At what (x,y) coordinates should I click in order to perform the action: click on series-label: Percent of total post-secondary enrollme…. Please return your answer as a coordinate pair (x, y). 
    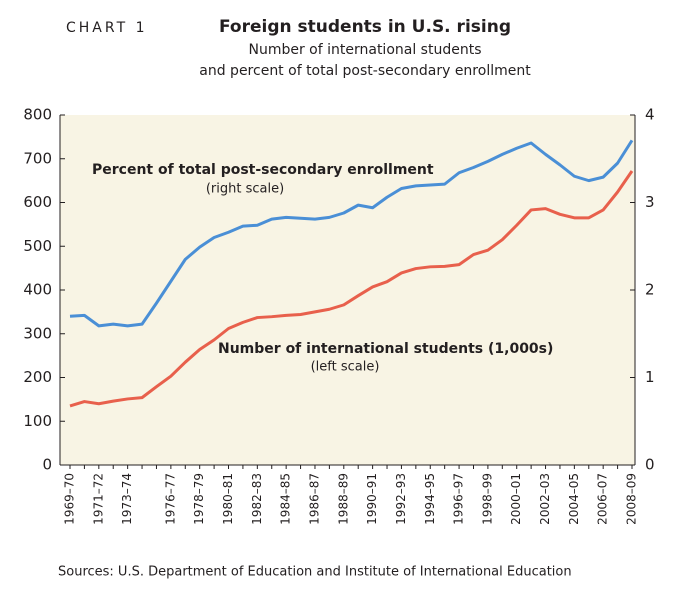
    Looking at the image, I should click on (263, 170).